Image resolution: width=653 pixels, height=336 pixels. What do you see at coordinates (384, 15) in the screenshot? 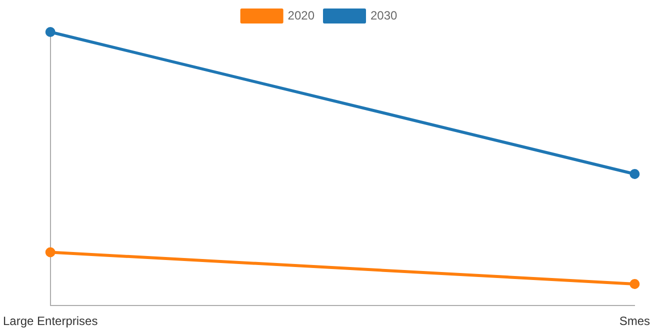
I see `legend-label: 2030` at bounding box center [384, 15].